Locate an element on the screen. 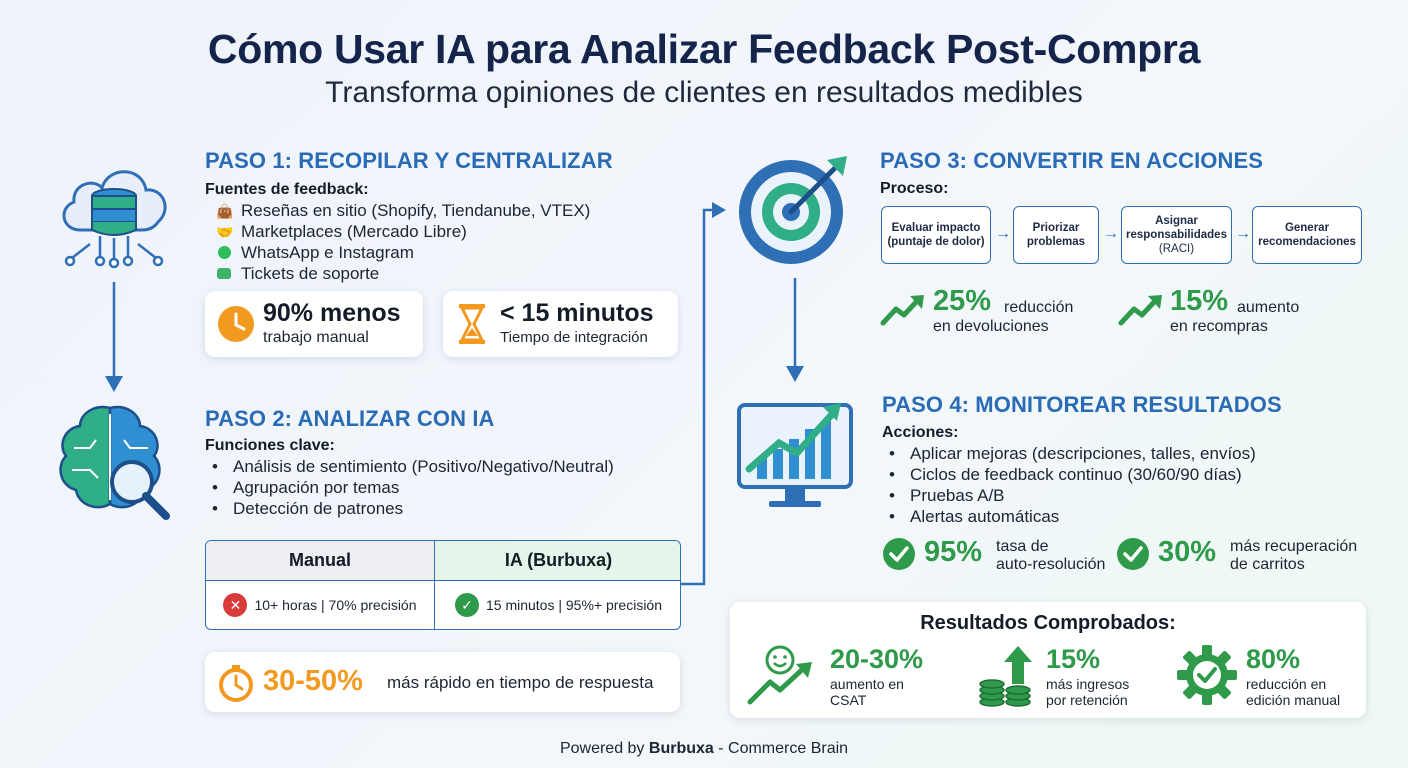  clock-icon is located at coordinates (236, 324).